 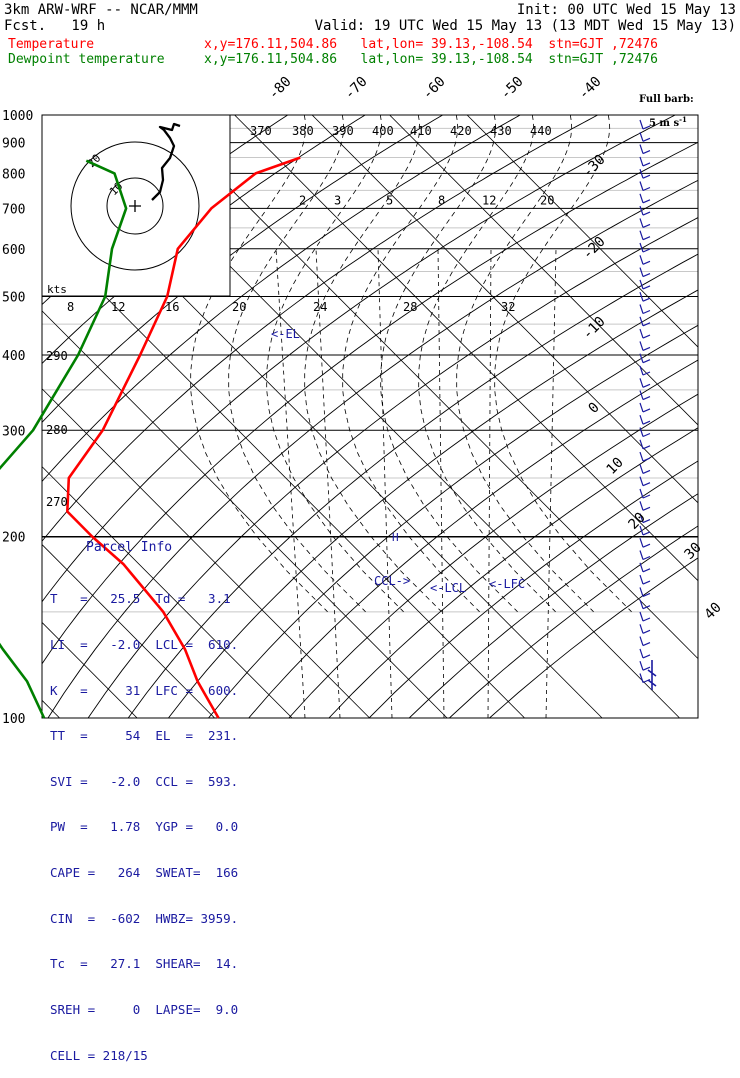 I want to click on isotherm-label: 40, so click(x=713, y=611).